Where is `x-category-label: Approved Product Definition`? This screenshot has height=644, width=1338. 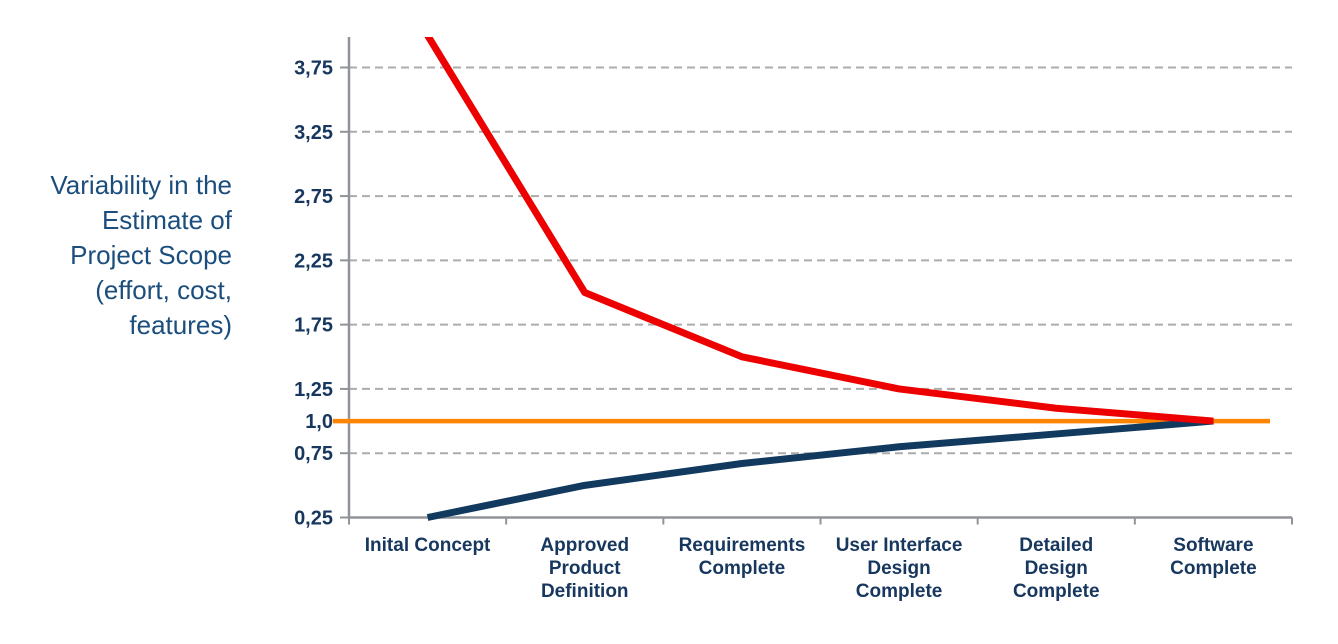
x-category-label: Approved Product Definition is located at coordinates (584, 568).